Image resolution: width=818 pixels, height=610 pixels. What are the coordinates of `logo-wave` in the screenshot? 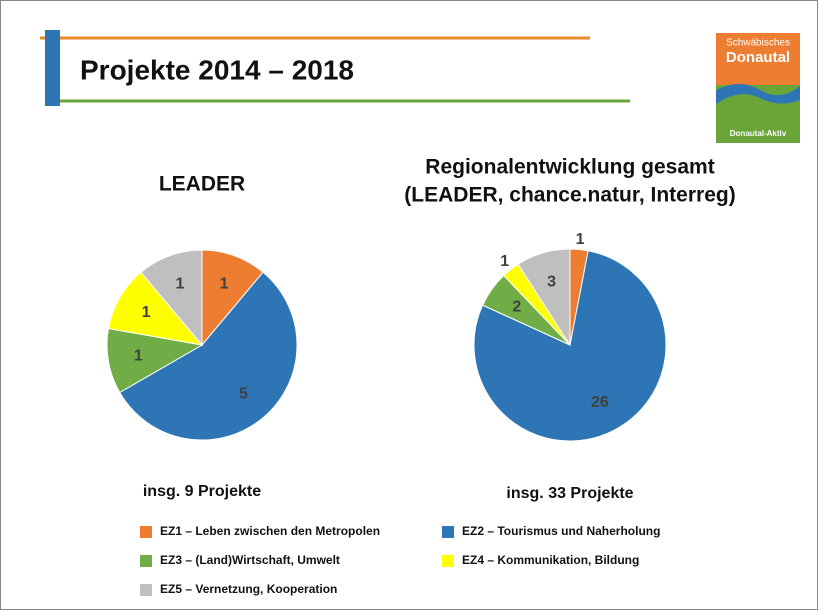 It's located at (758, 94).